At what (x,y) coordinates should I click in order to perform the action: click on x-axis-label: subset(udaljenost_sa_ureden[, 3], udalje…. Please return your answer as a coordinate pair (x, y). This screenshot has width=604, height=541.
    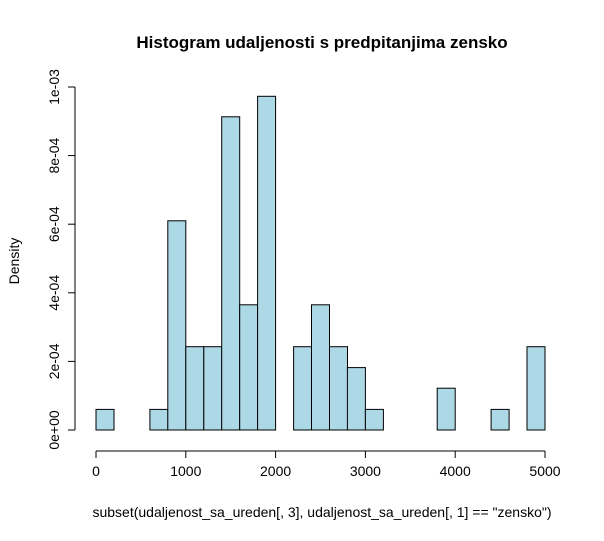
    Looking at the image, I should click on (321, 512).